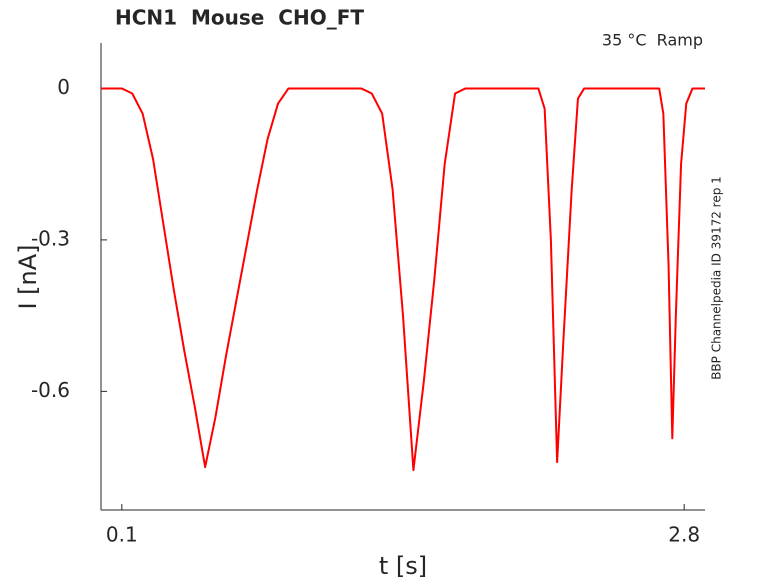  Describe the element at coordinates (50, 390) in the screenshot. I see `y-tick-label: -0.6` at that location.